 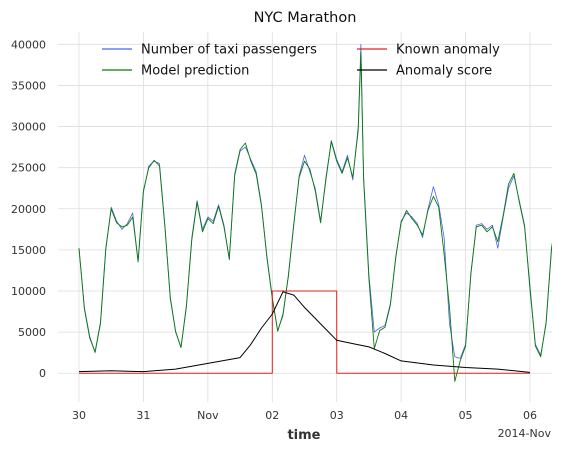 I want to click on y-tick-label: 40000, so click(x=28, y=44).